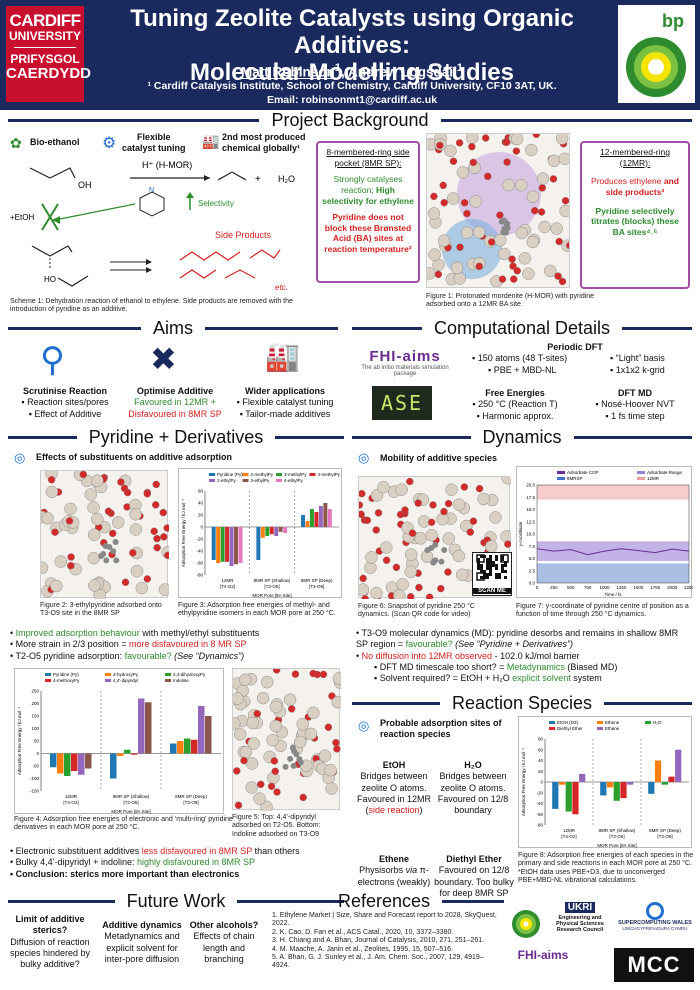  What do you see at coordinates (583, 472) in the screenshot?
I see `legend-label: Adsorbate COP` at bounding box center [583, 472].